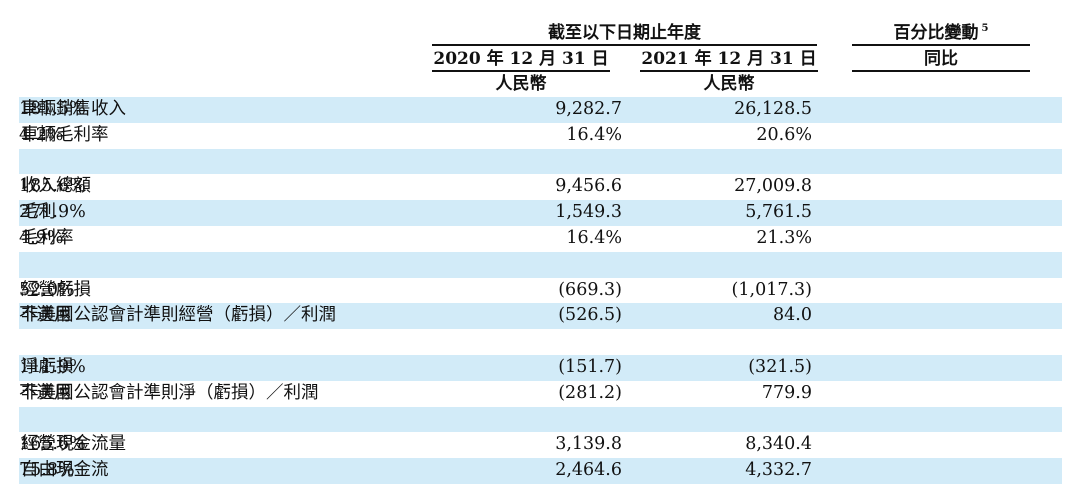 Image resolution: width=1077 pixels, height=500 pixels. Describe the element at coordinates (778, 212) in the screenshot. I see `value-2021: 5,761.5` at that location.